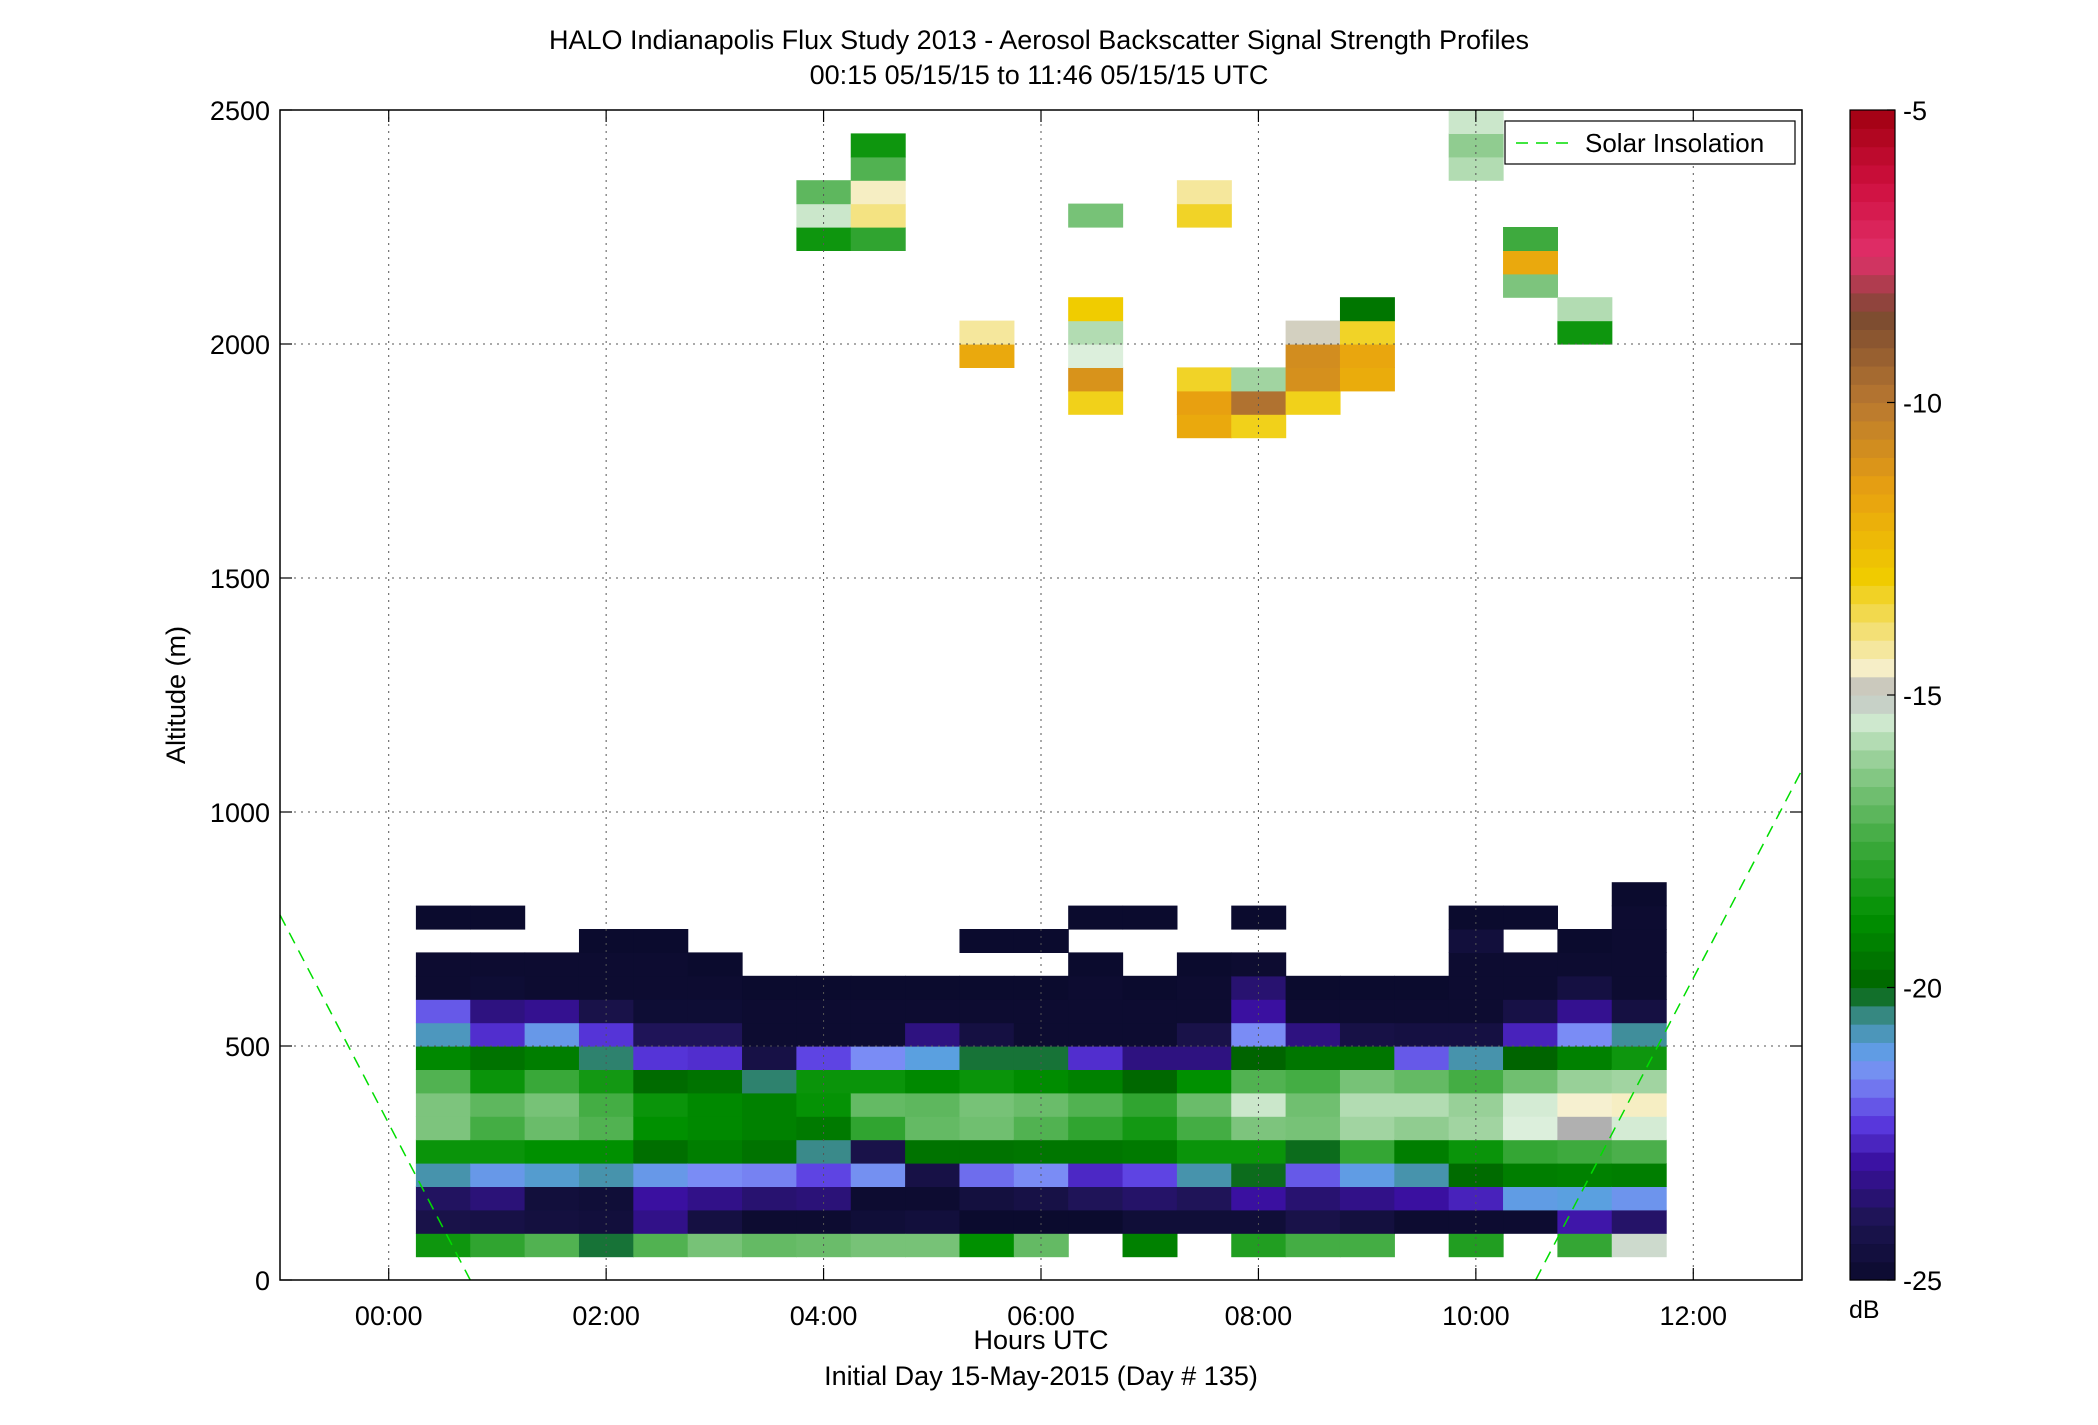  I want to click on chart-subtitle: 00:15 05/15/15 to 11:46 05/15/15 UTC, so click(1039, 75).